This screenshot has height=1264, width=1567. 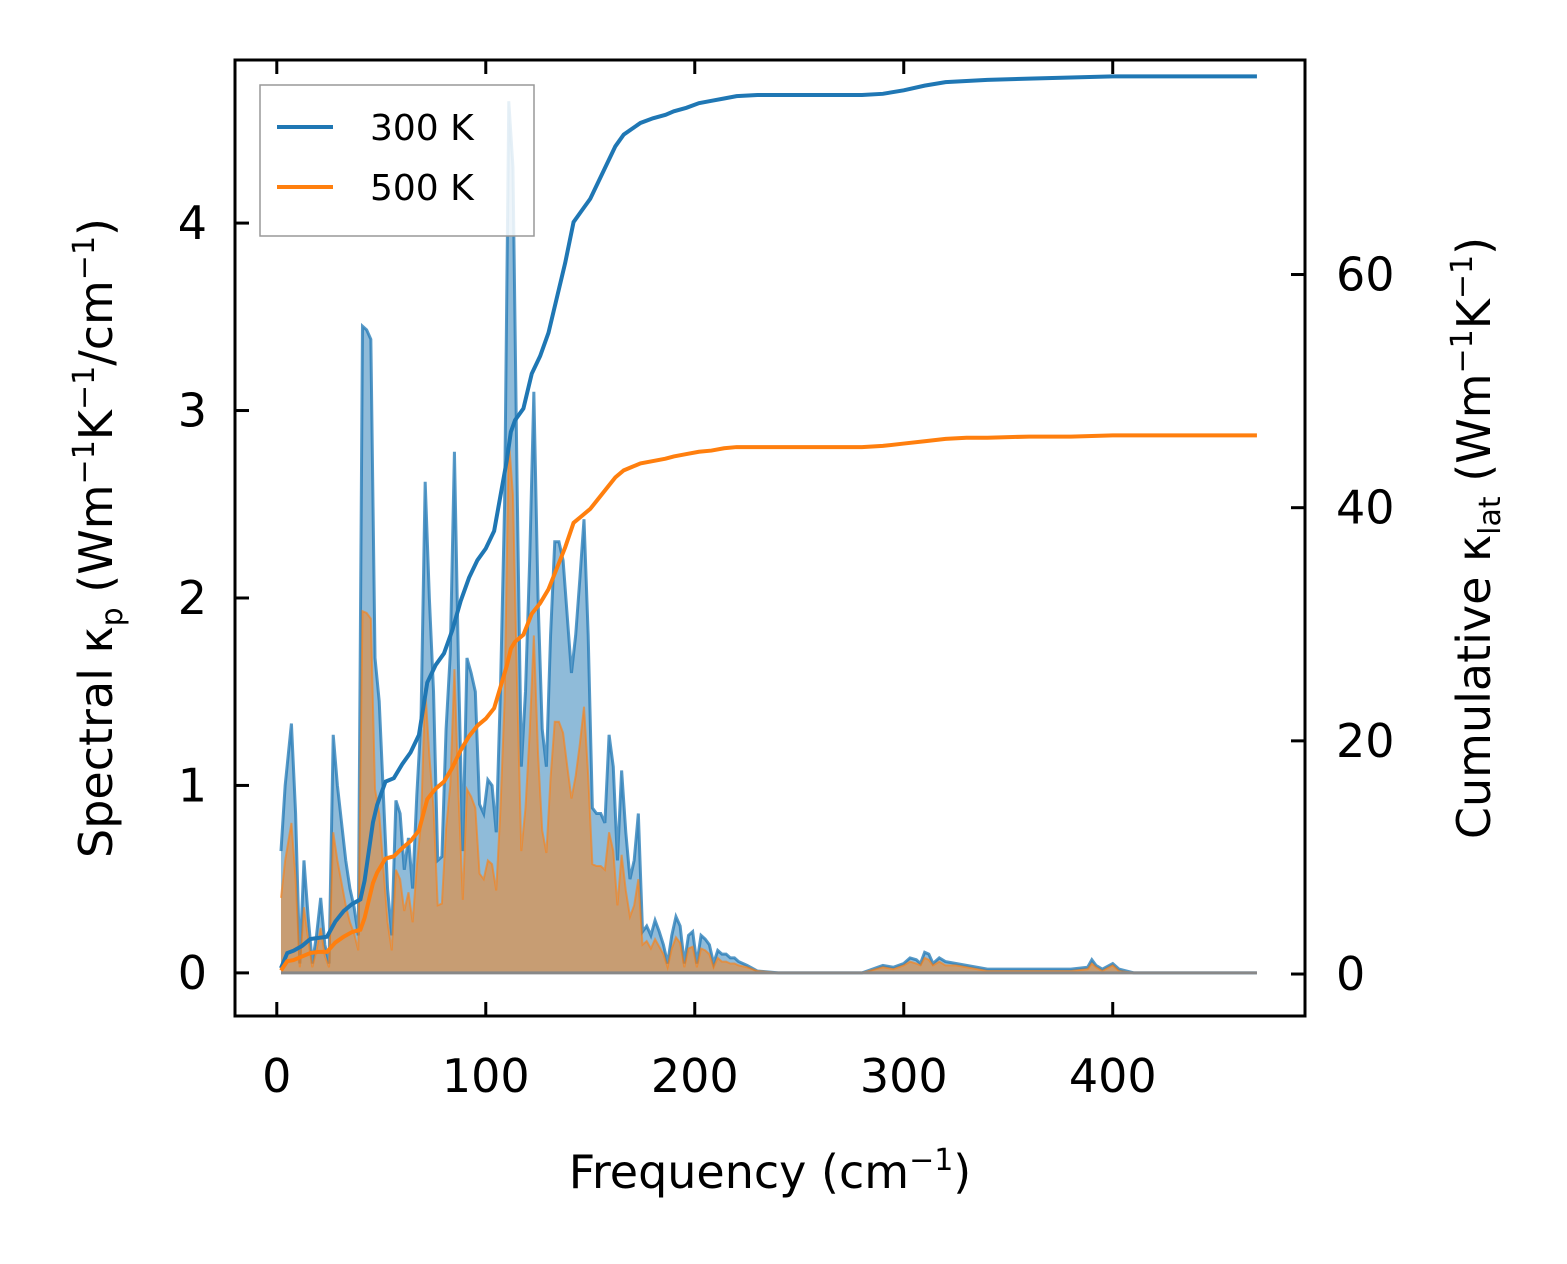 What do you see at coordinates (192, 973) in the screenshot?
I see `y-left-tick-label: 0` at bounding box center [192, 973].